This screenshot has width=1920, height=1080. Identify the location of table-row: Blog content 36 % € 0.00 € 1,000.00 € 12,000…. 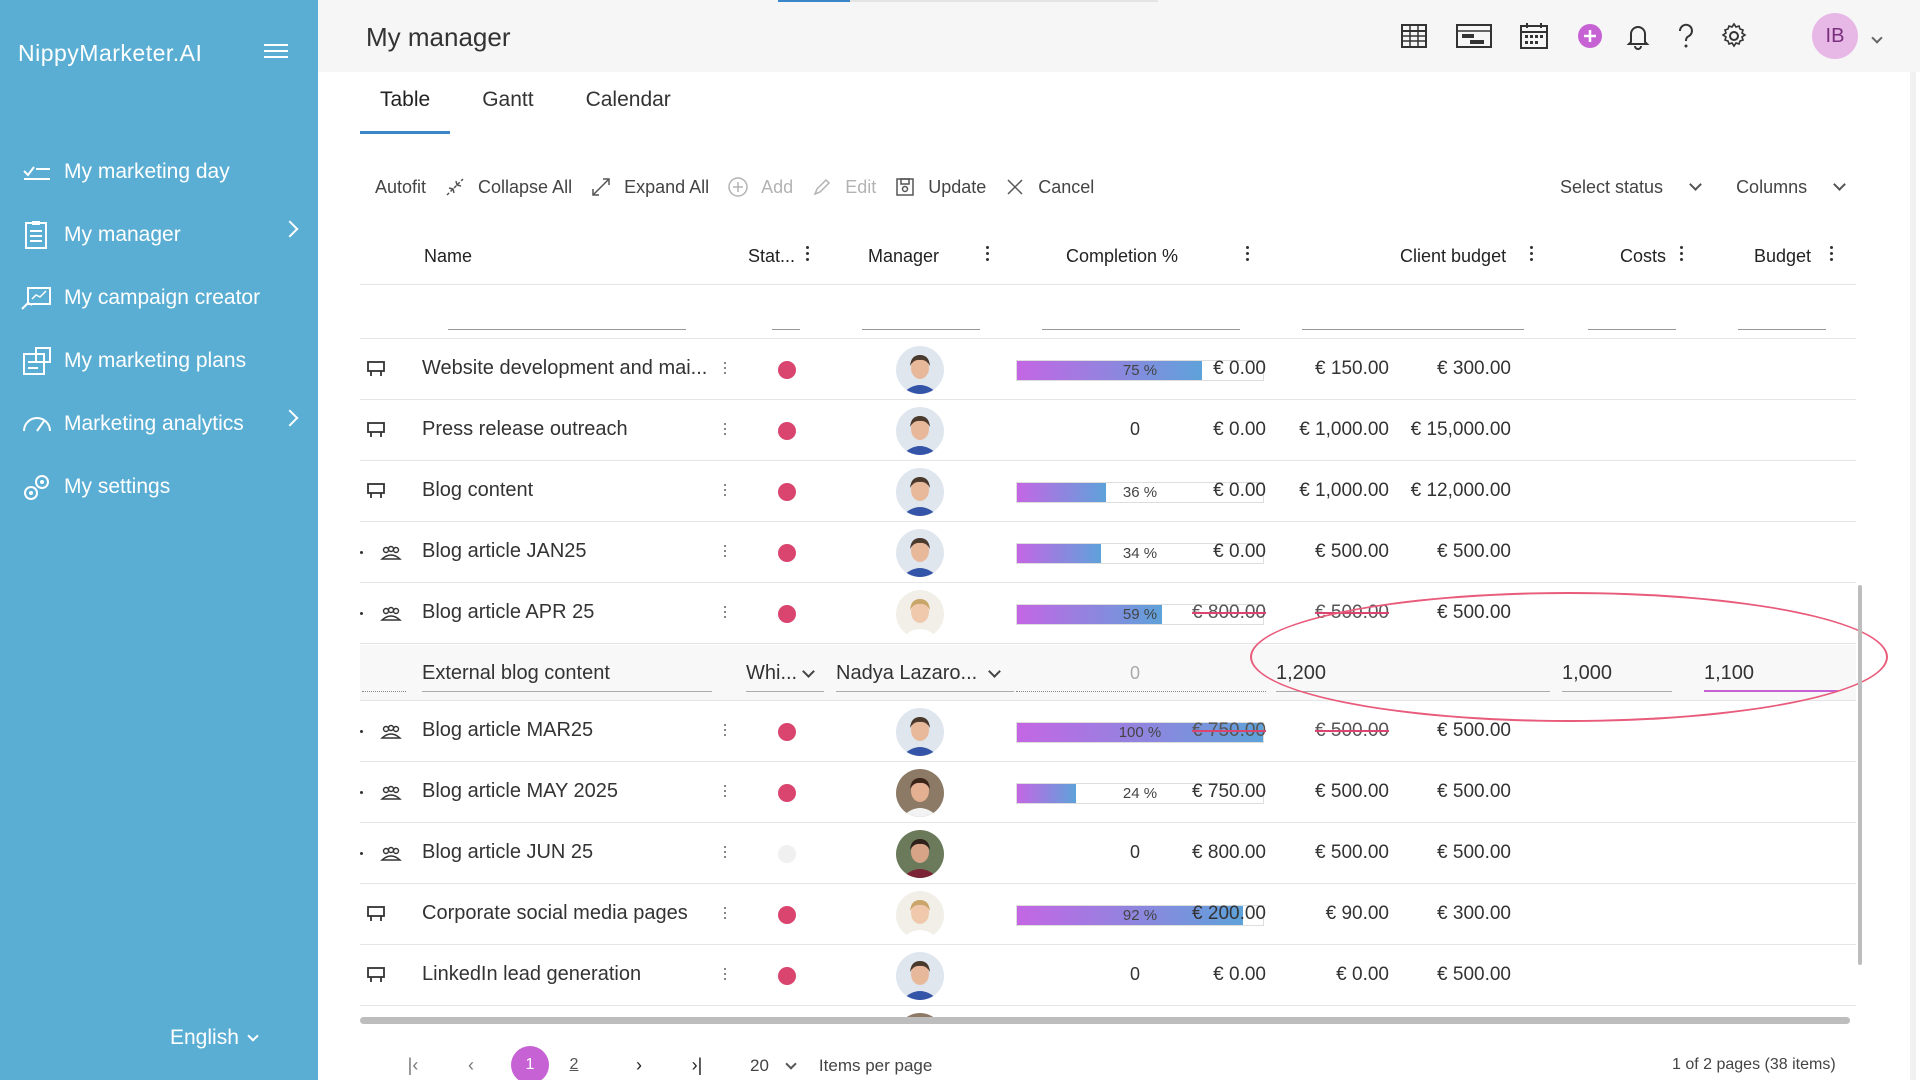
(1108, 492).